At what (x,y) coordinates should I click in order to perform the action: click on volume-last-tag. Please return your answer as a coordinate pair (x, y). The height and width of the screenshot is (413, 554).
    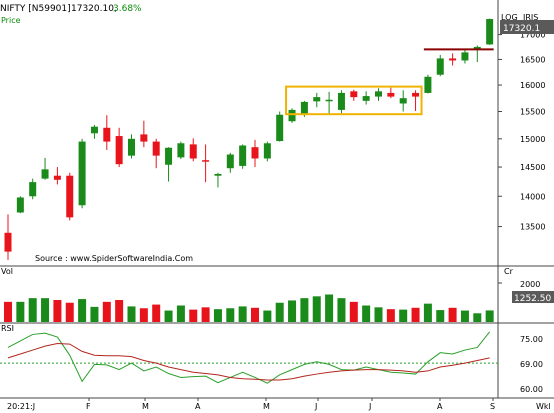
    Looking at the image, I should click on (533, 297).